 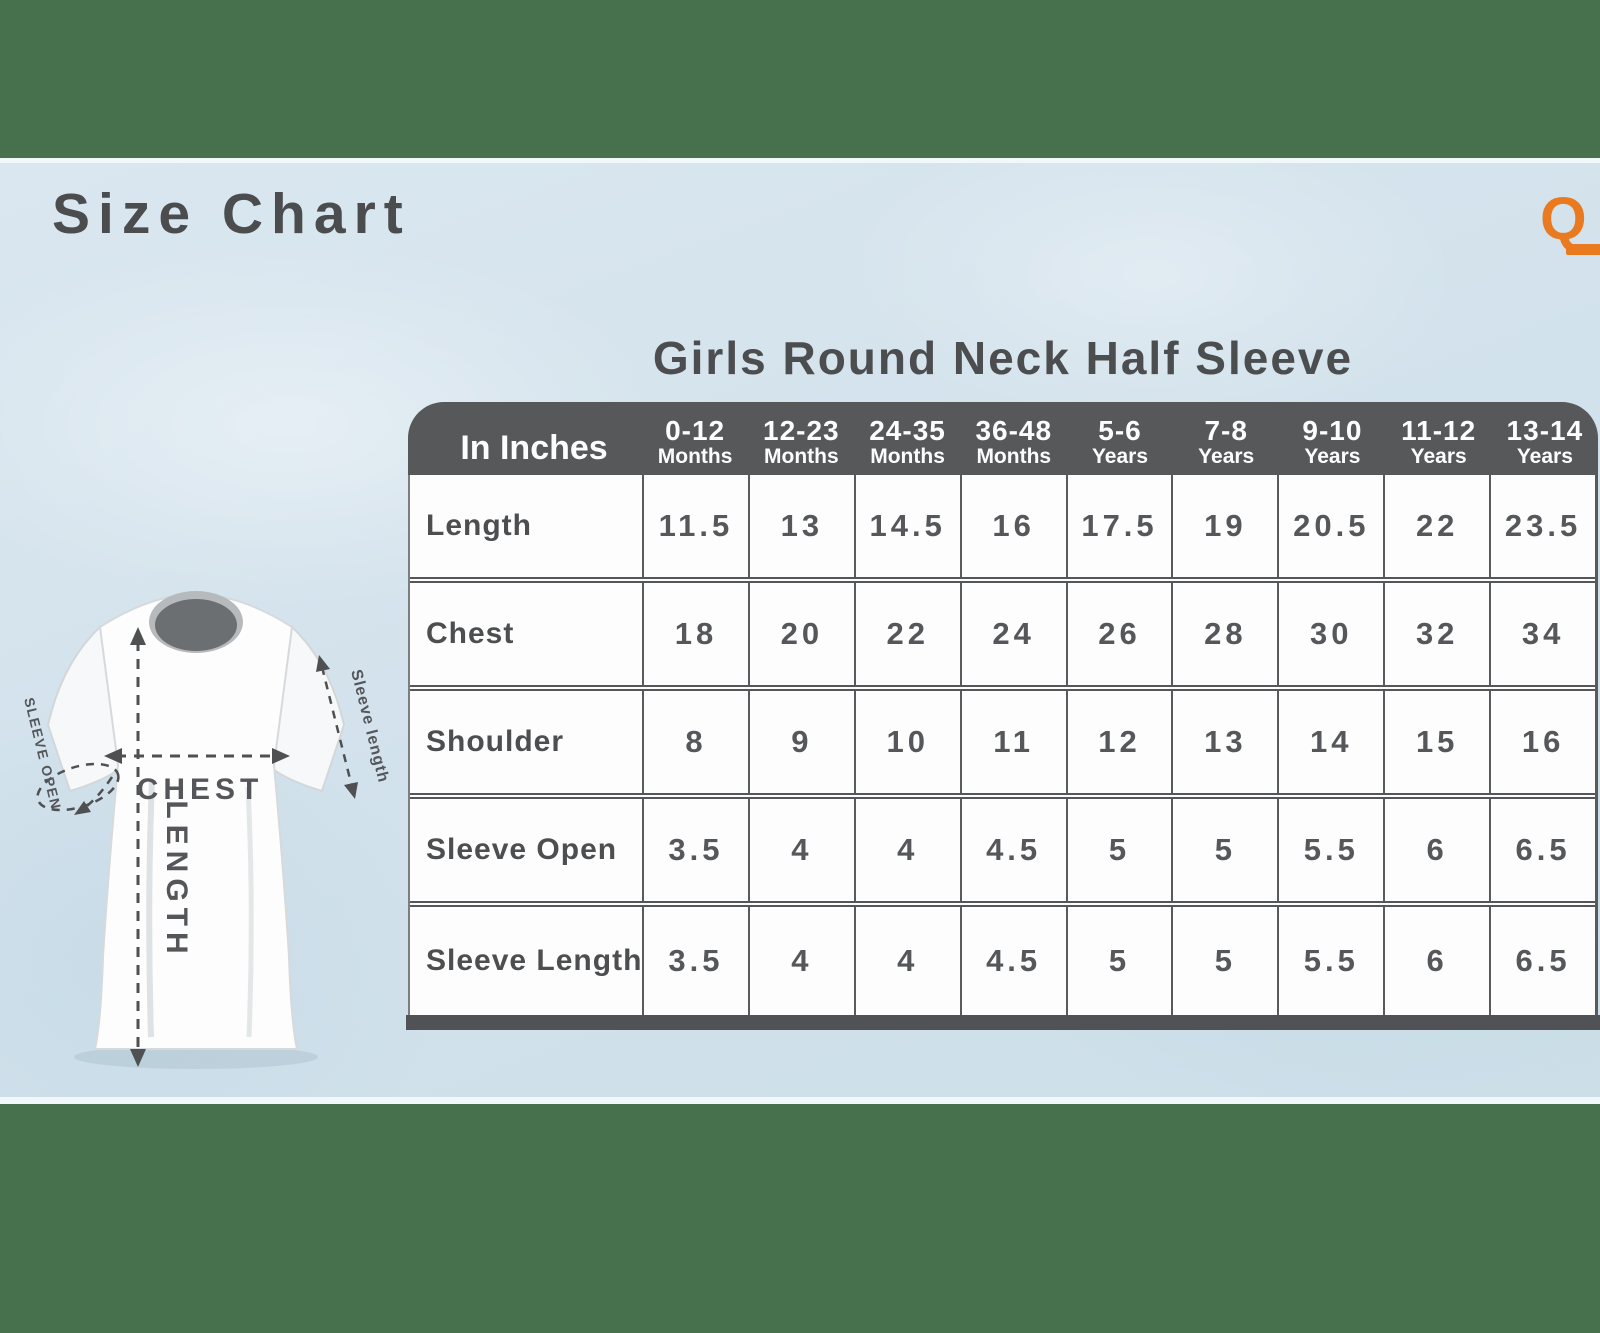 I want to click on size-value-cell: 6, so click(x=1436, y=850).